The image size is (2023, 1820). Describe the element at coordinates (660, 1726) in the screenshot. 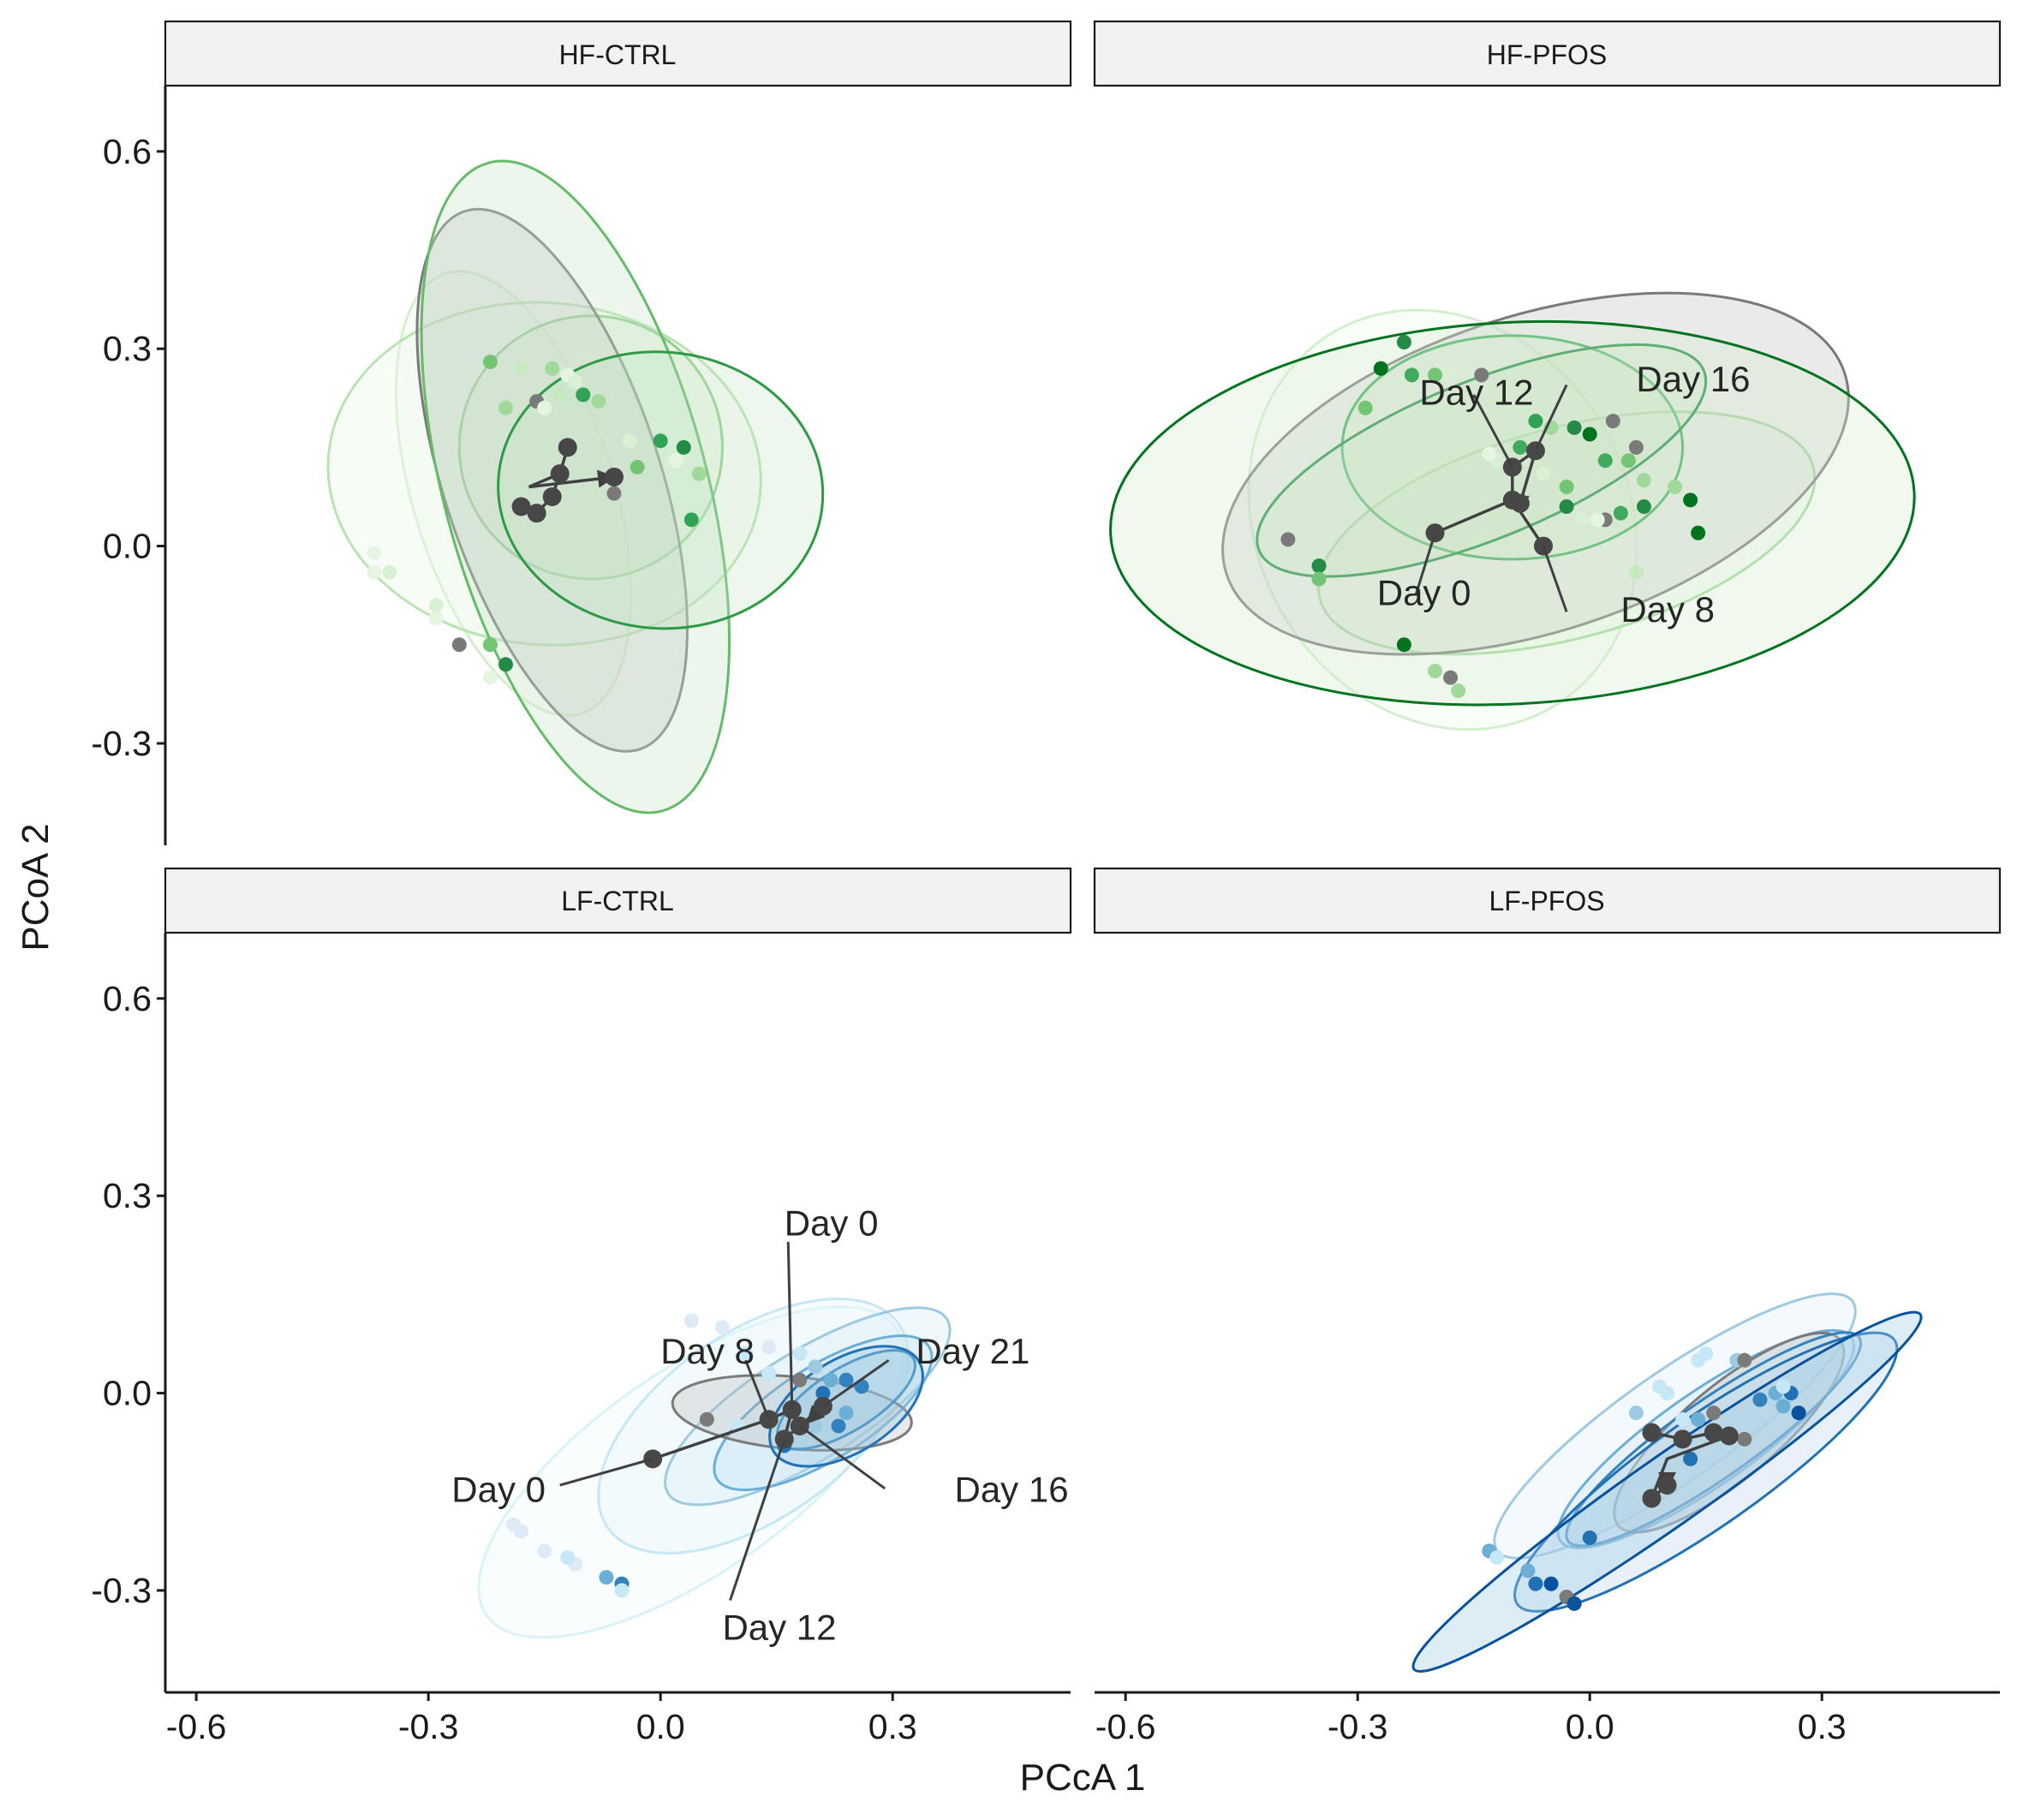

I see `x-tick-label: 0.0` at that location.